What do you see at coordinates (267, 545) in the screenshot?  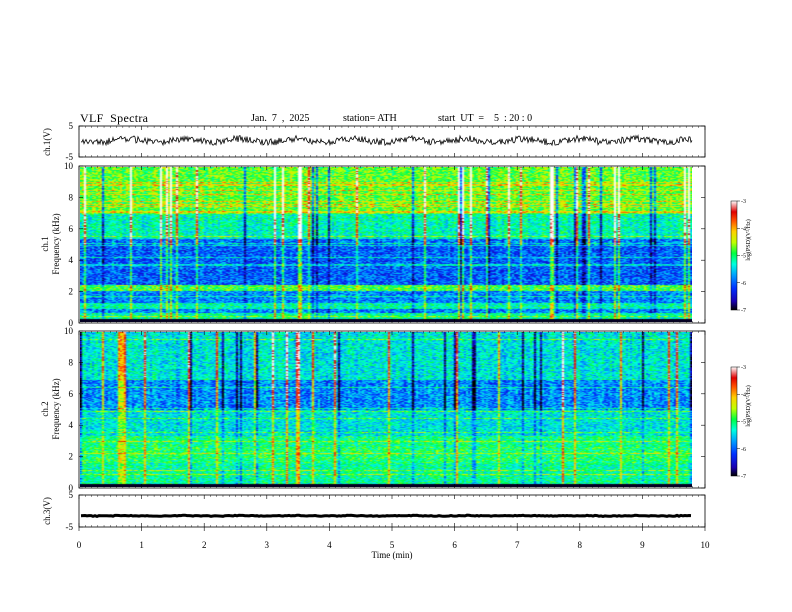 I see `x-tick-label: 3` at bounding box center [267, 545].